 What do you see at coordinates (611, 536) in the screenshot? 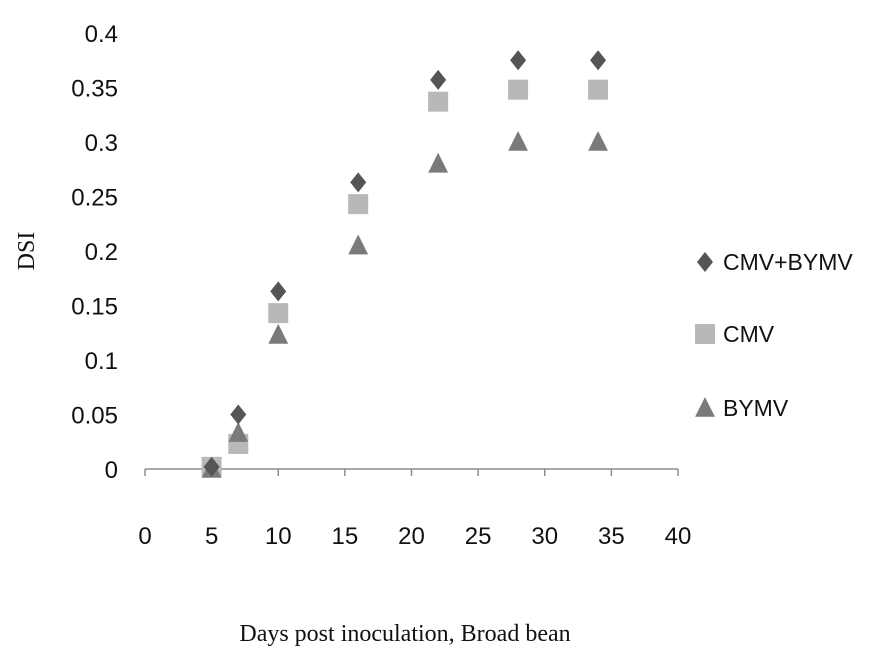
I see `x-tick-label: 35` at bounding box center [611, 536].